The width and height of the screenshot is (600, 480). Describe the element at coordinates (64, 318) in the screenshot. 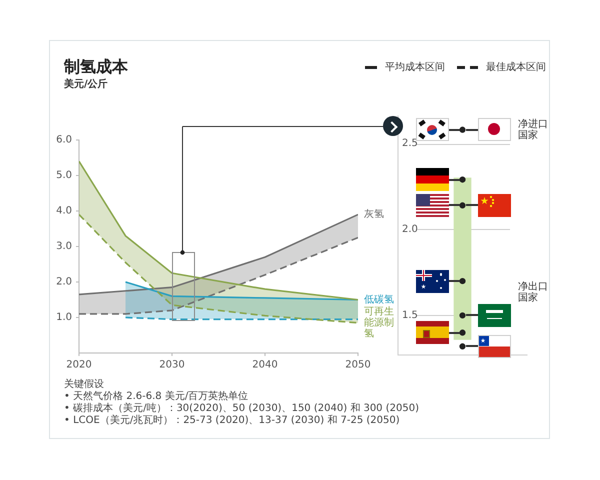

I see `y-tick-label: 1.0` at that location.